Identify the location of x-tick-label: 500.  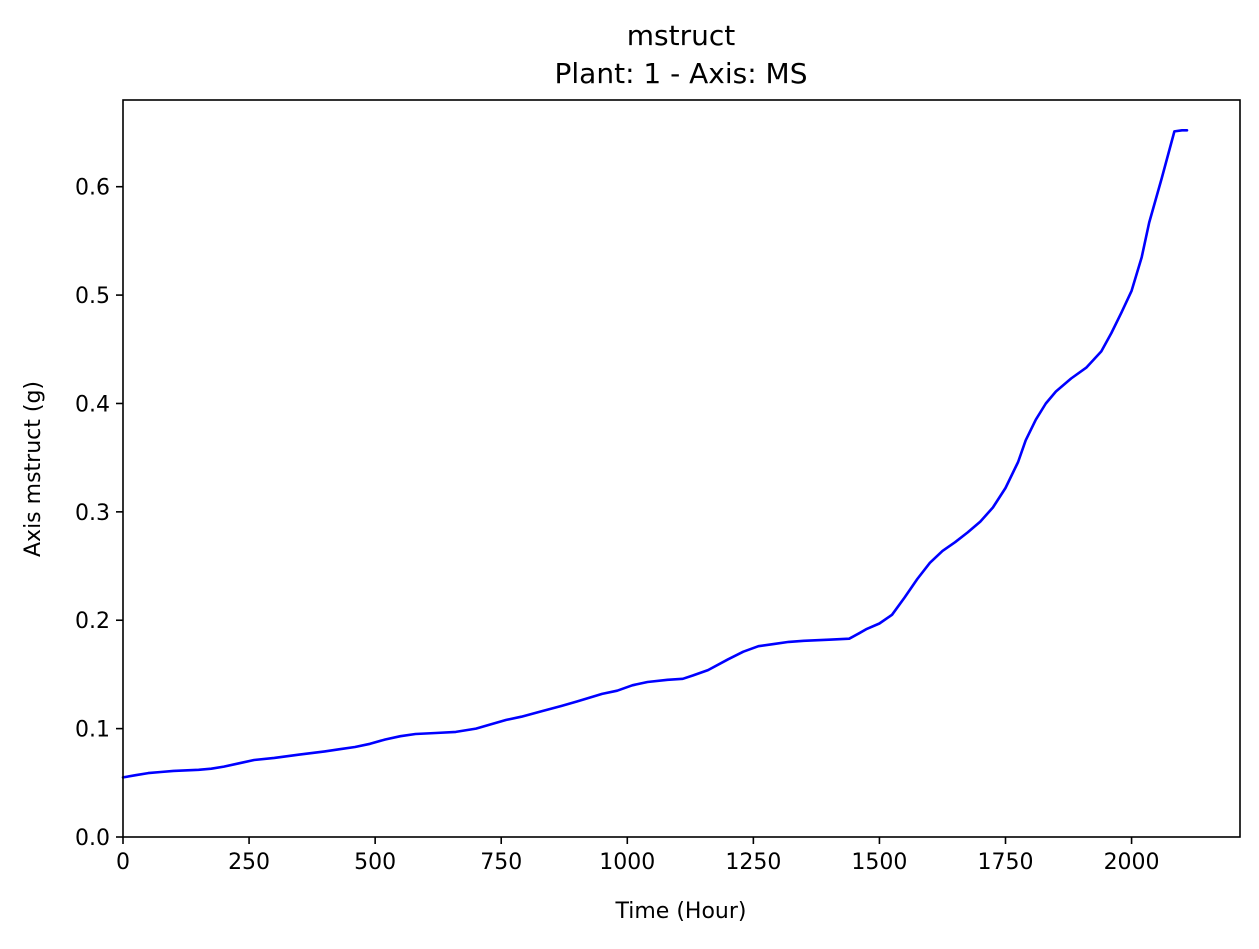
(375, 862).